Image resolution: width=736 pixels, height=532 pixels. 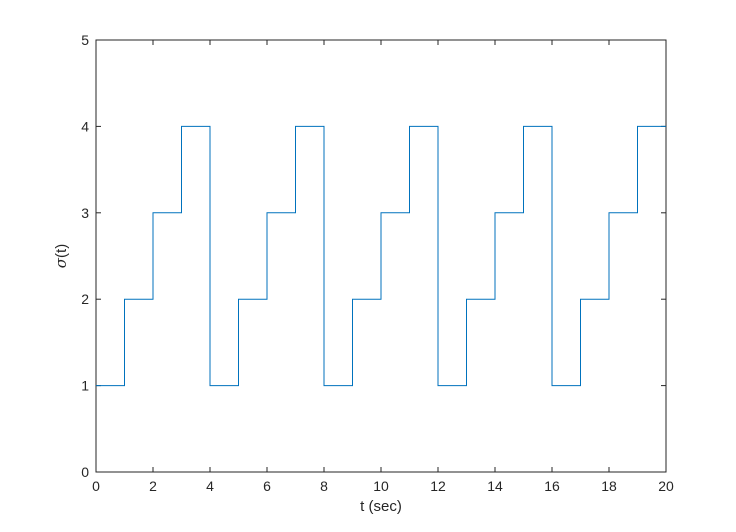 I want to click on y-axis-label-symbol: σ, so click(x=61, y=262).